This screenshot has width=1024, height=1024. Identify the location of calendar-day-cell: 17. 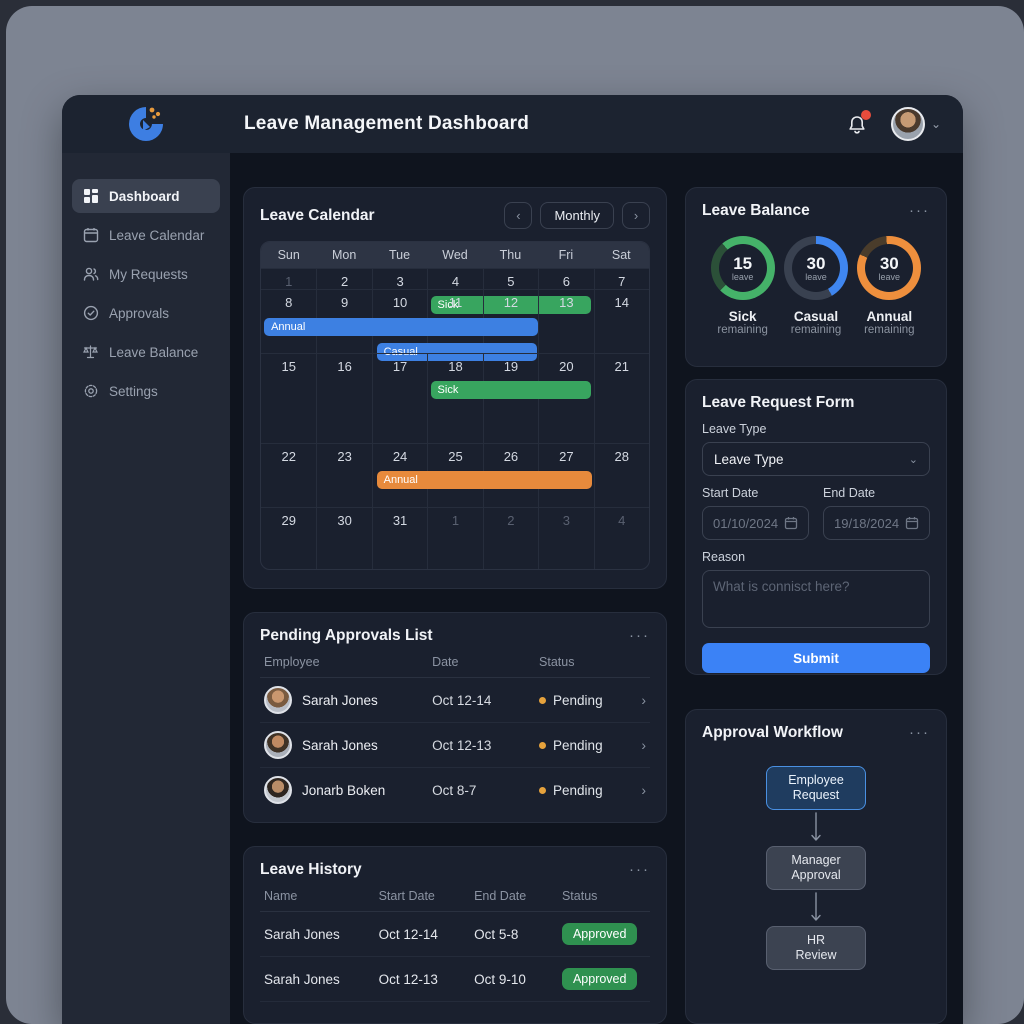
(399, 398).